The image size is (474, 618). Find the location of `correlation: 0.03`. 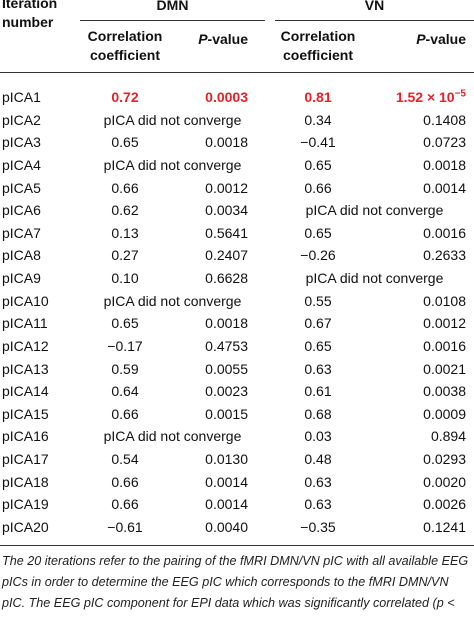

correlation: 0.03 is located at coordinates (318, 436).